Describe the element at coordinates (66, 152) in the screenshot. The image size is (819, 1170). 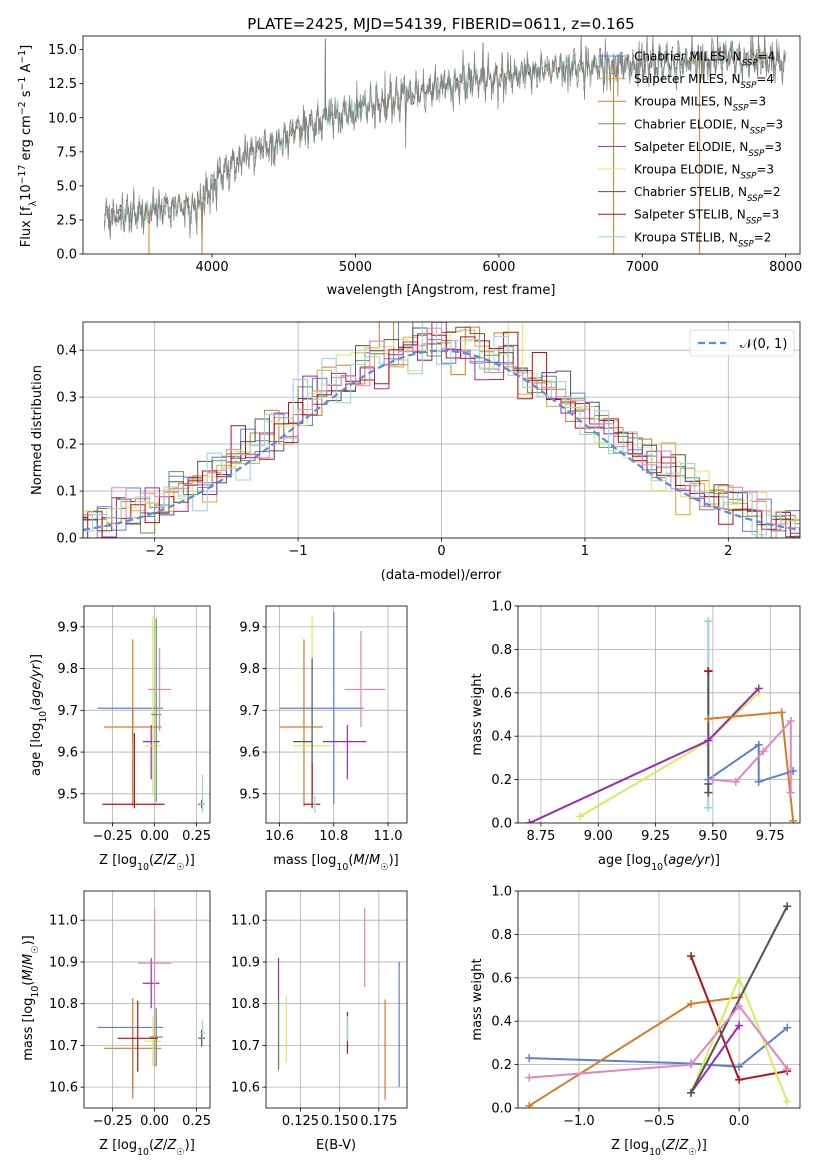
I see `y-tick-label: 7.5` at that location.